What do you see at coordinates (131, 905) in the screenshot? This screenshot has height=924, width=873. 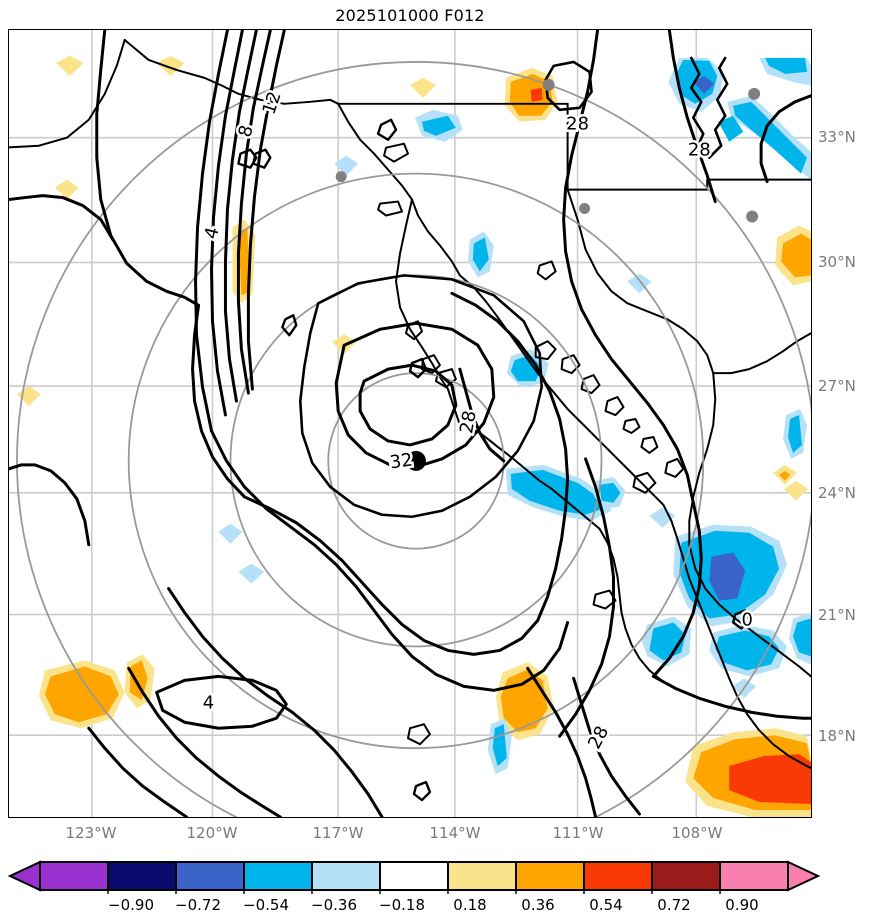 I see `colorbar-tick-label: −0.90` at bounding box center [131, 905].